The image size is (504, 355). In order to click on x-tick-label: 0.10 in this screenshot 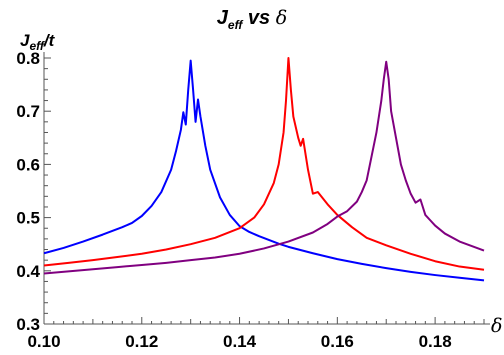, I will do `click(43, 341)`.